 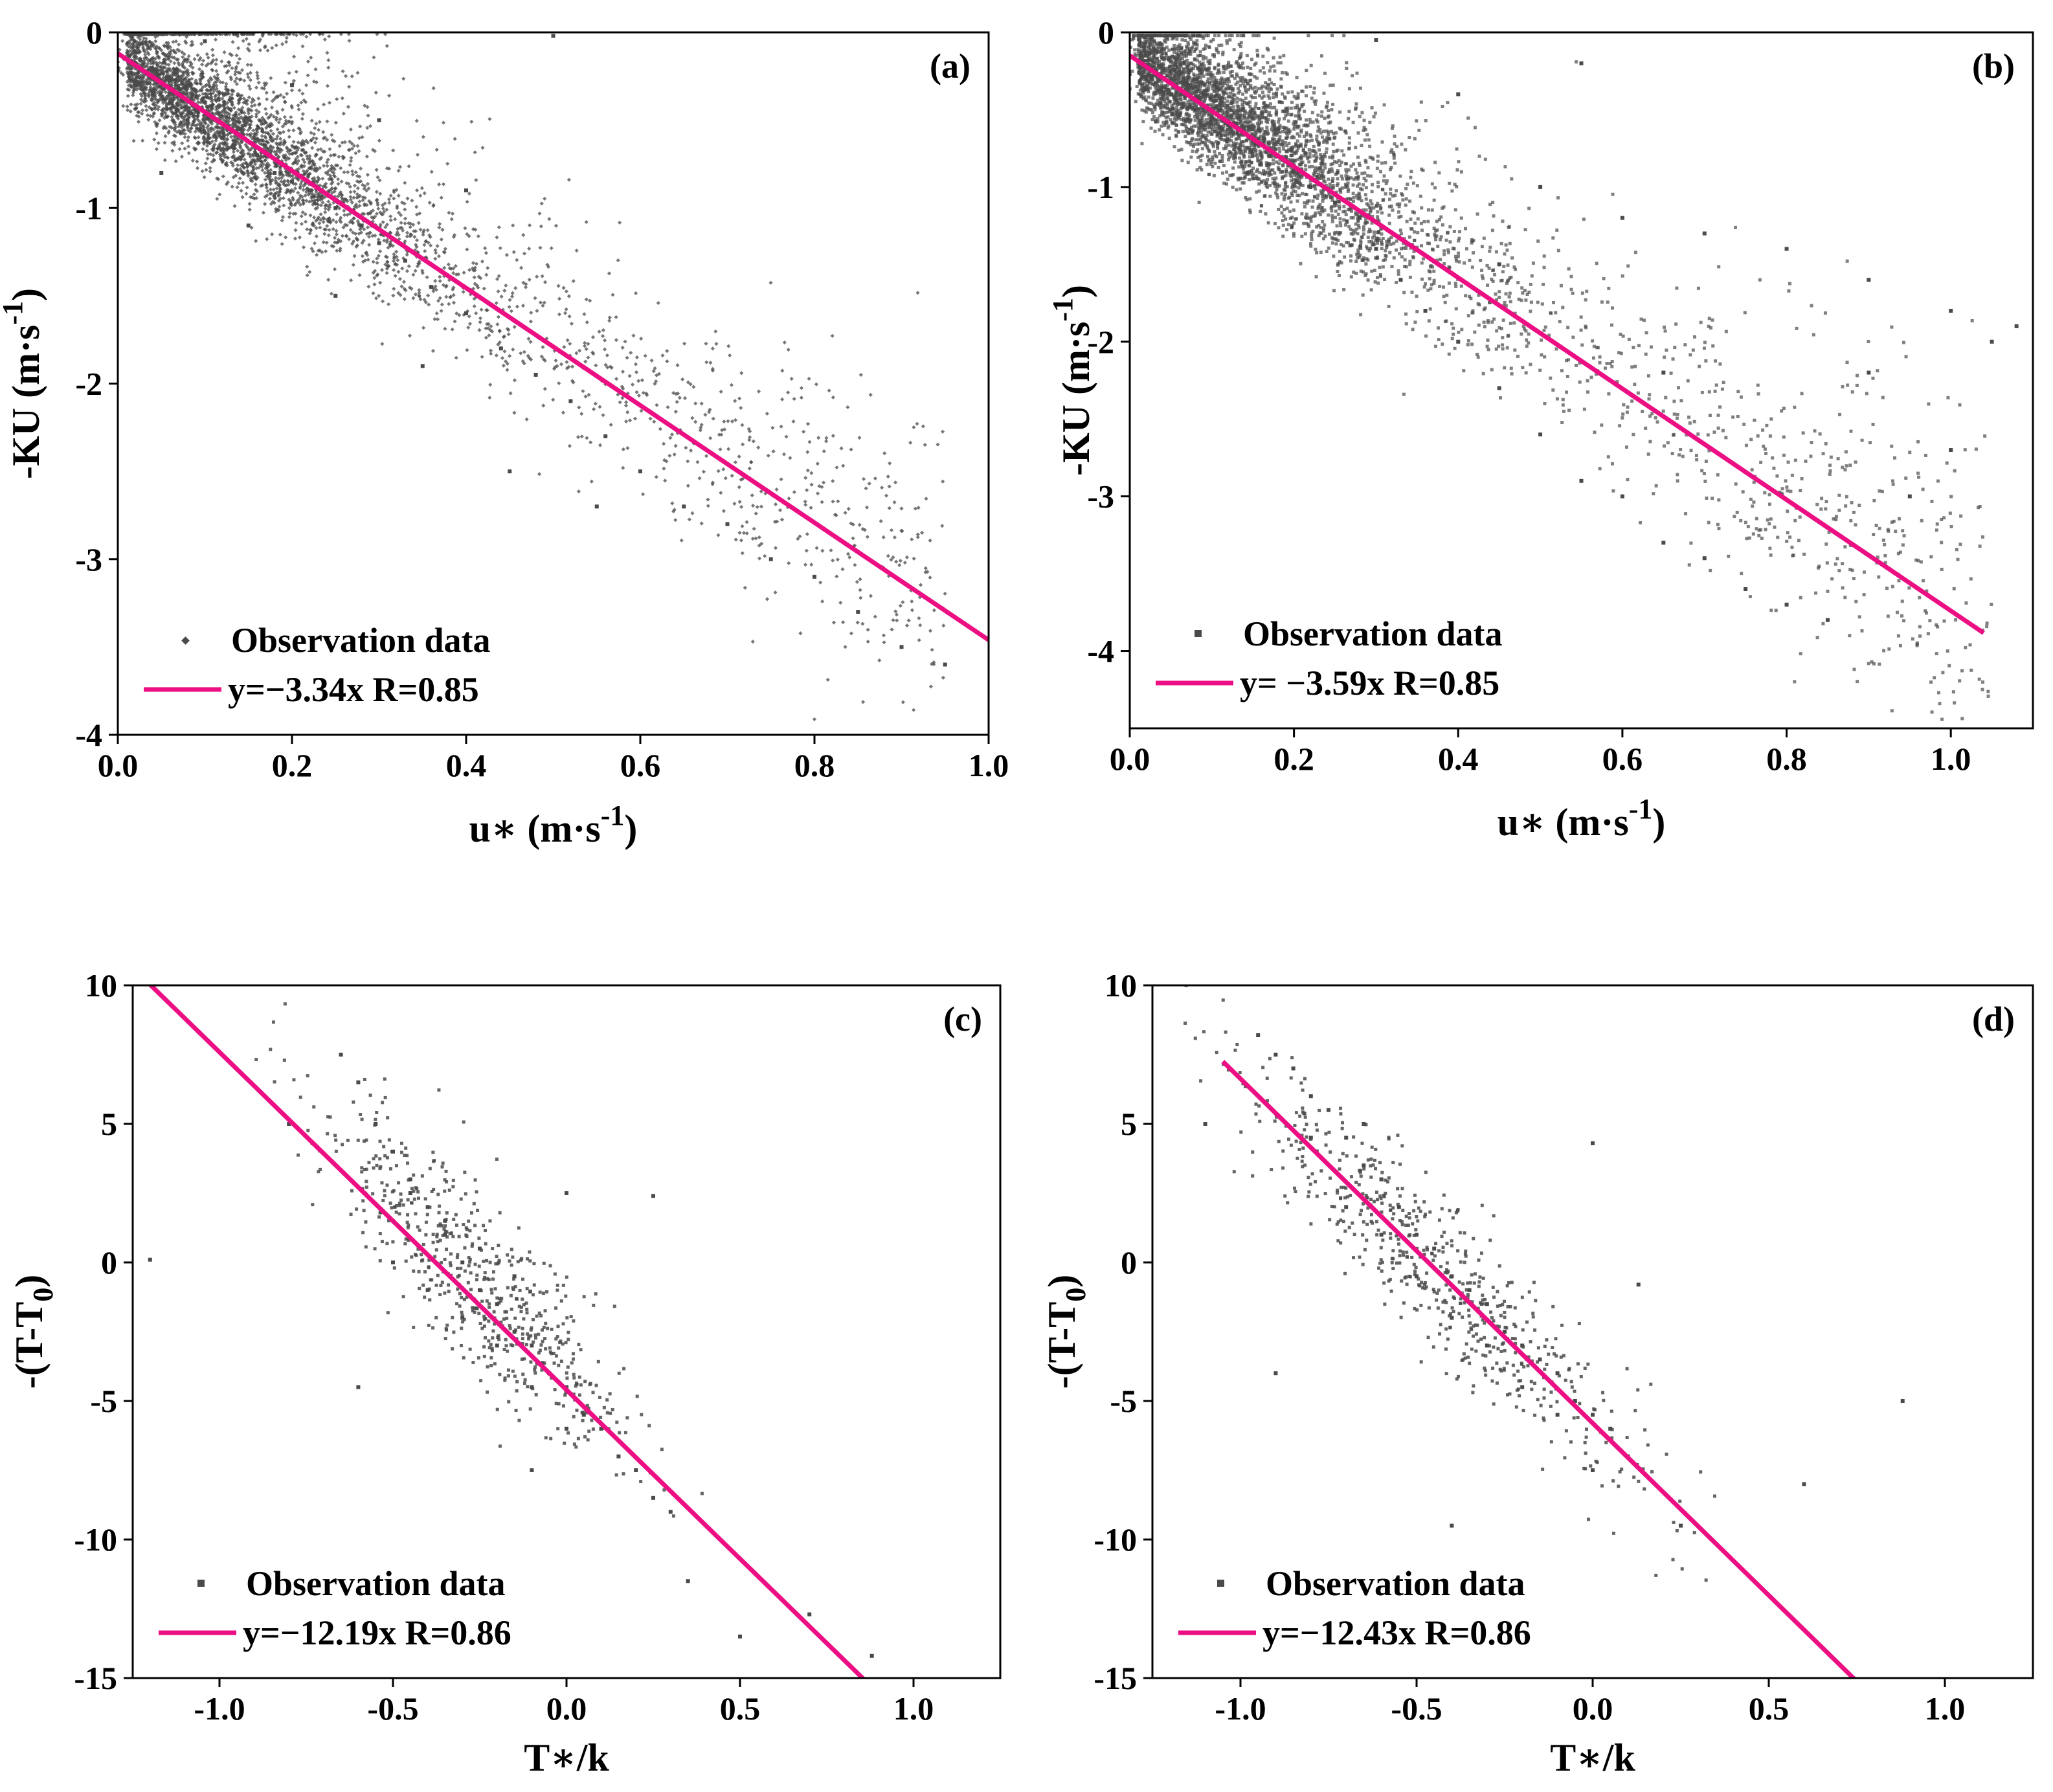 I want to click on x-tick-label: -1.0, so click(x=1240, y=1708).